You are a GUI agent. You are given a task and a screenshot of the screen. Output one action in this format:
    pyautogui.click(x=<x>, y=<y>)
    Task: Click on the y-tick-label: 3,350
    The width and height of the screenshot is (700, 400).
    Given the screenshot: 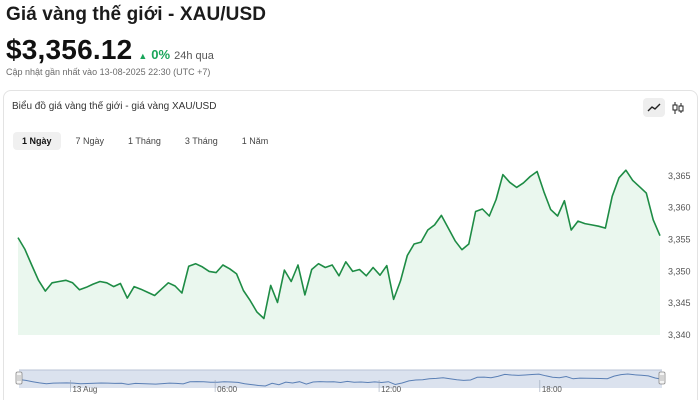 What is the action you would take?
    pyautogui.click(x=679, y=271)
    